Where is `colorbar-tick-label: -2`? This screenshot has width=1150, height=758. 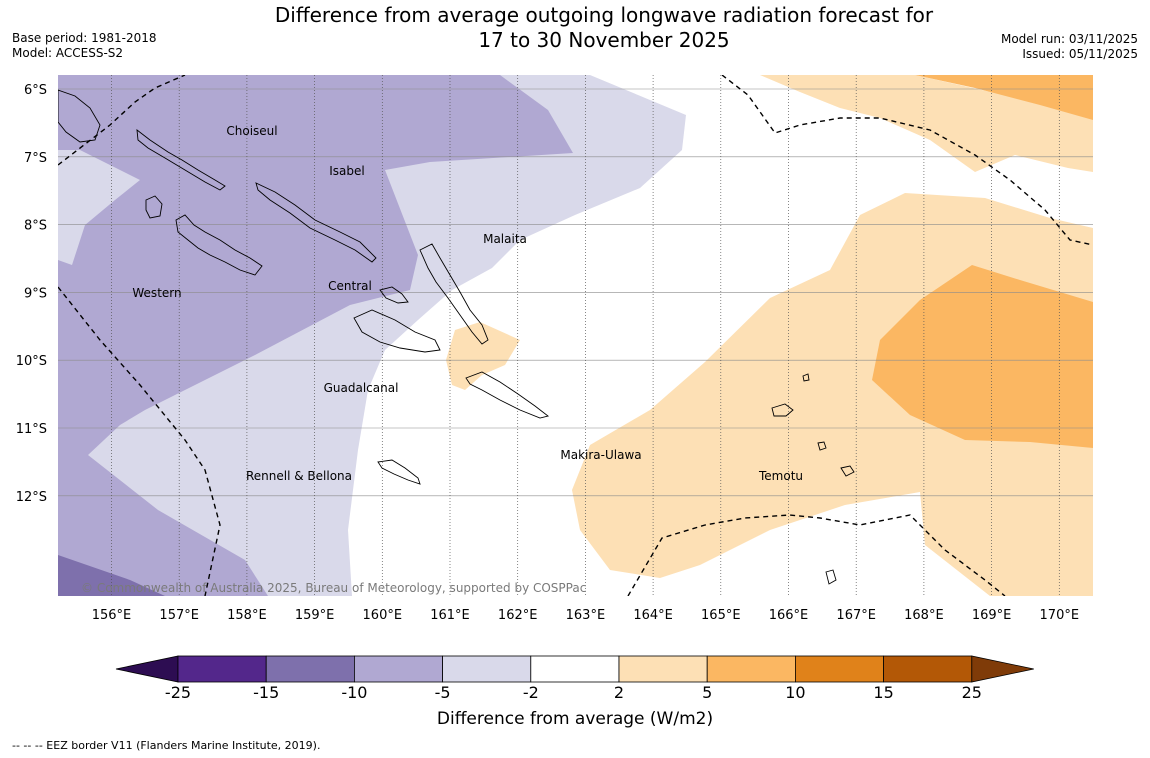 colorbar-tick-label: -2 is located at coordinates (530, 692).